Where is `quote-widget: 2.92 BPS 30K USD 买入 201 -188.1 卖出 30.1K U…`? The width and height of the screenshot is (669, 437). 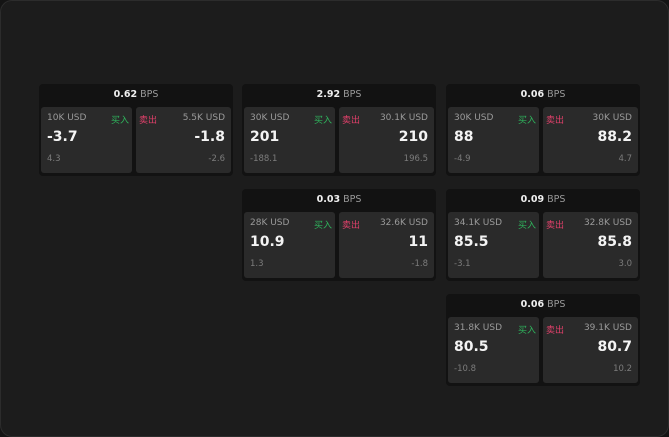
quote-widget: 2.92 BPS 30K USD 买入 201 -188.1 卖出 30.1K U… is located at coordinates (339, 130).